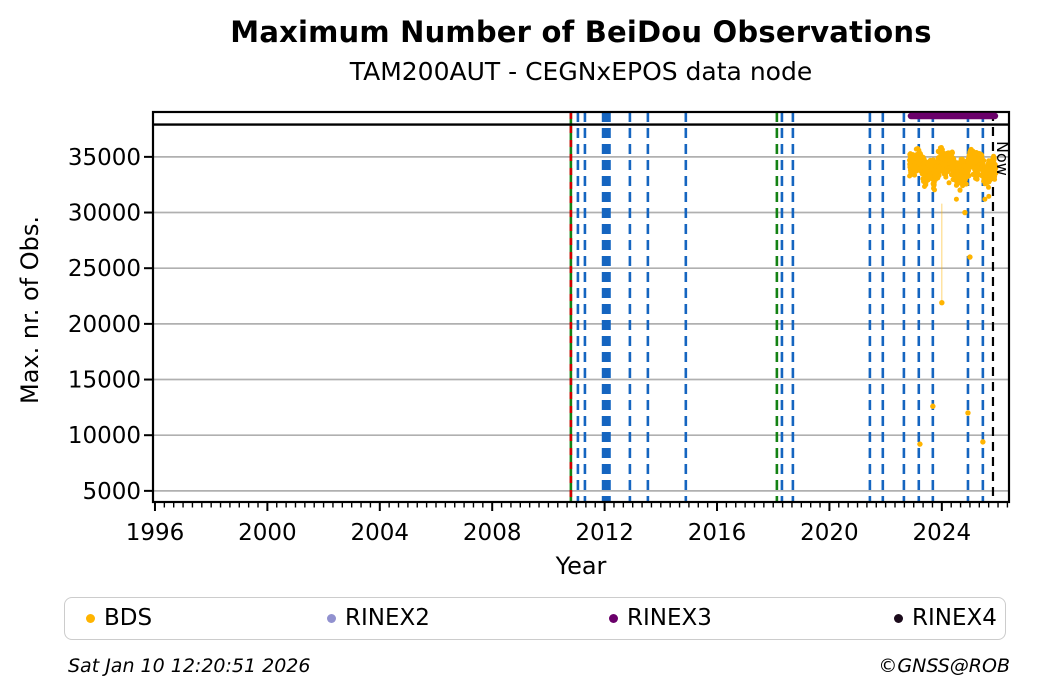  I want to click on legend-label-rinex3: RINEX3, so click(669, 618).